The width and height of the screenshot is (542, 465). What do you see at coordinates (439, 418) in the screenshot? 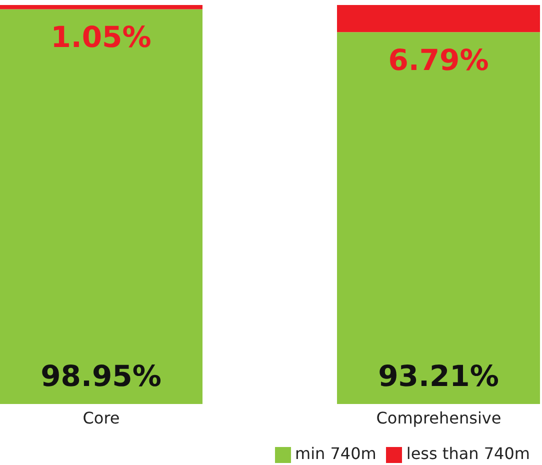
I see `x-tick-label: Comprehensive` at bounding box center [439, 418].